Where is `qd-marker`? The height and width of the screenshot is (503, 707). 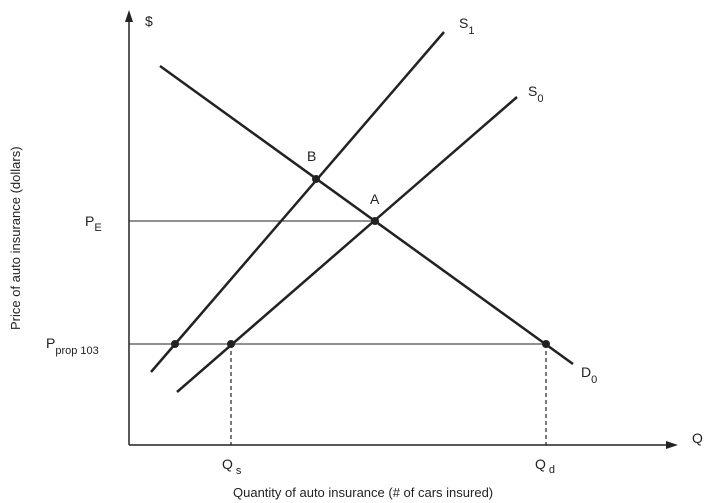
qd-marker is located at coordinates (546, 344).